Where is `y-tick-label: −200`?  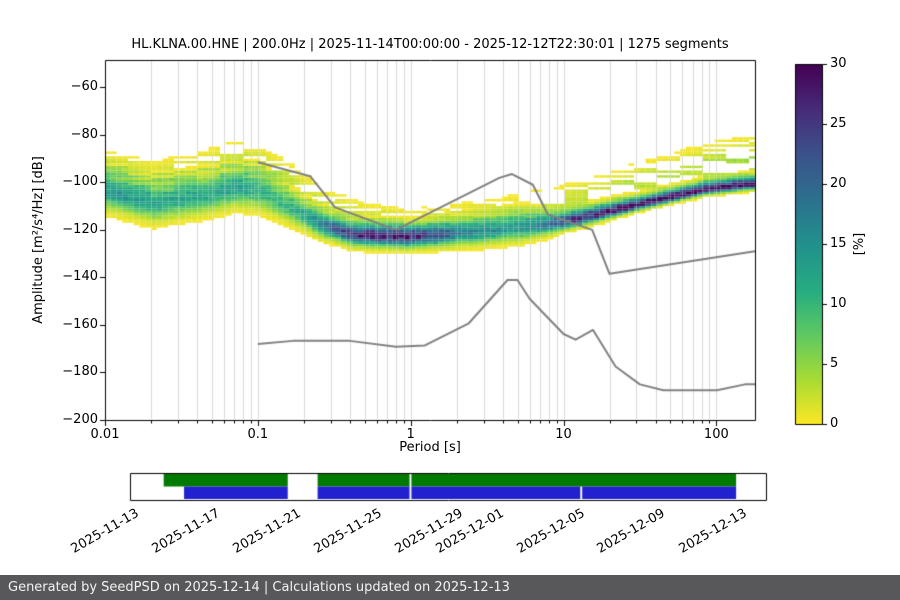
y-tick-label: −200 is located at coordinates (80, 419).